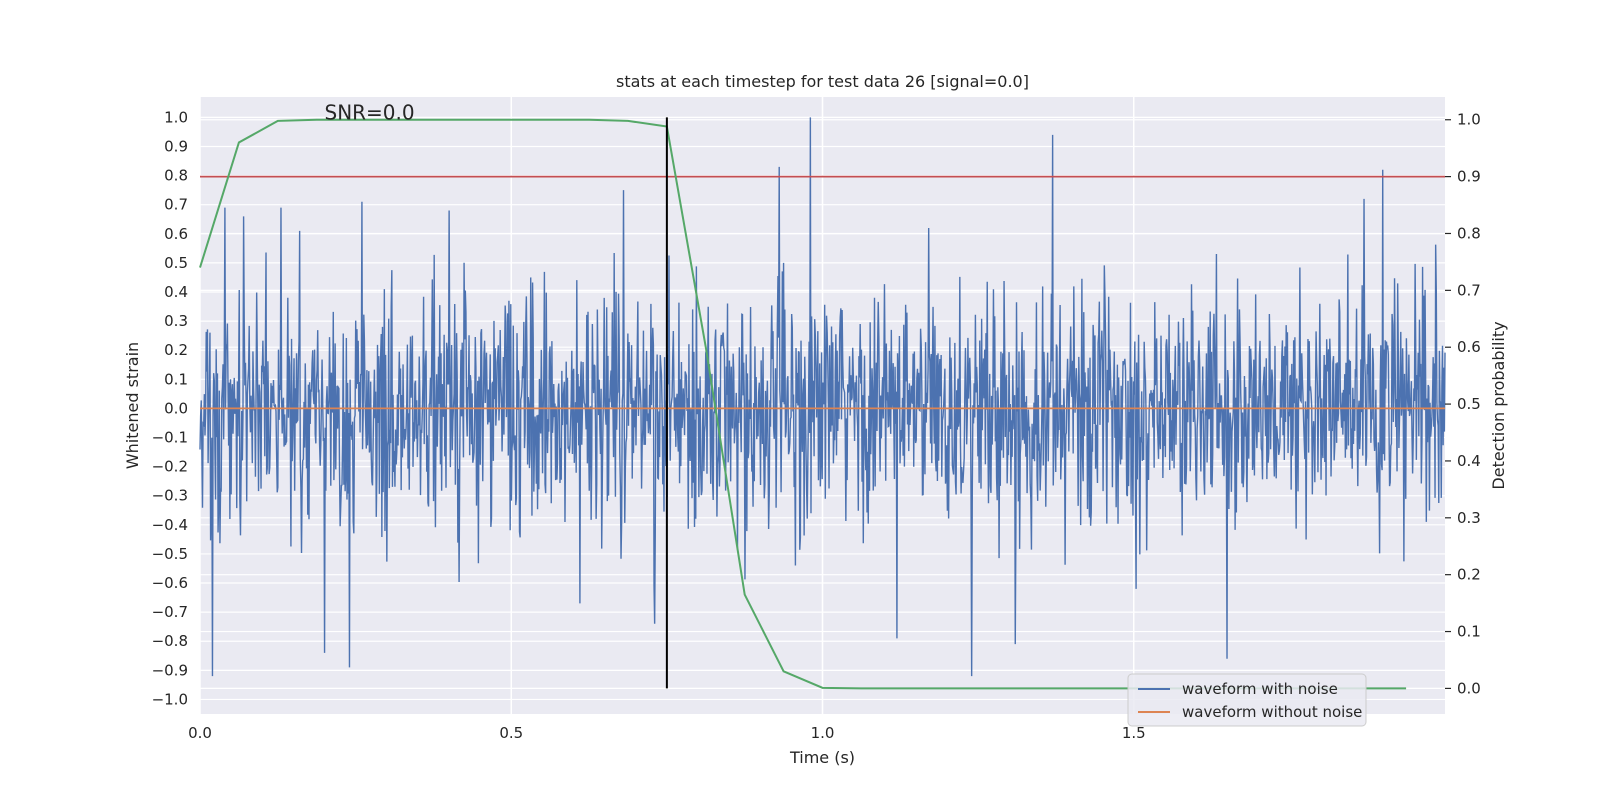 The height and width of the screenshot is (804, 1600). I want to click on y-tick-label-left: −0.3, so click(170, 496).